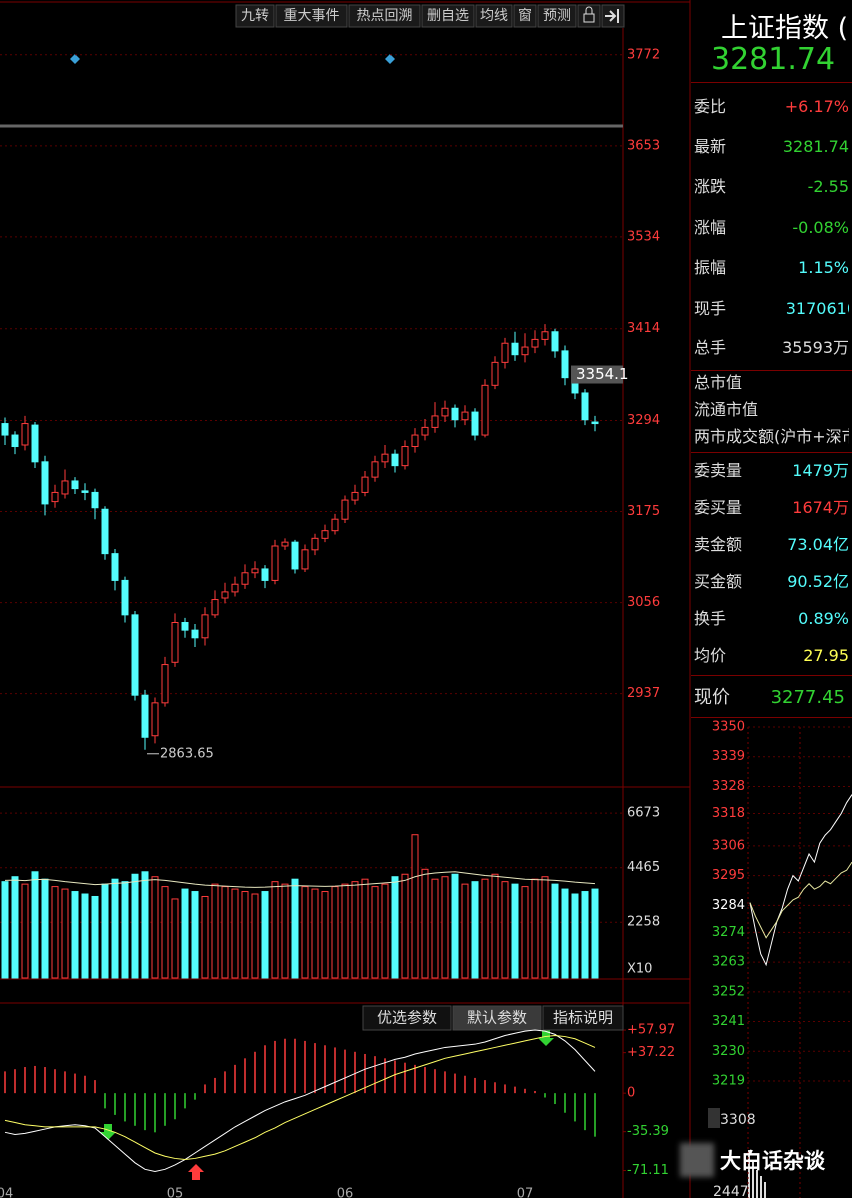  Describe the element at coordinates (771, 309) in the screenshot. I see `quote-row: 现手 3170610` at that location.